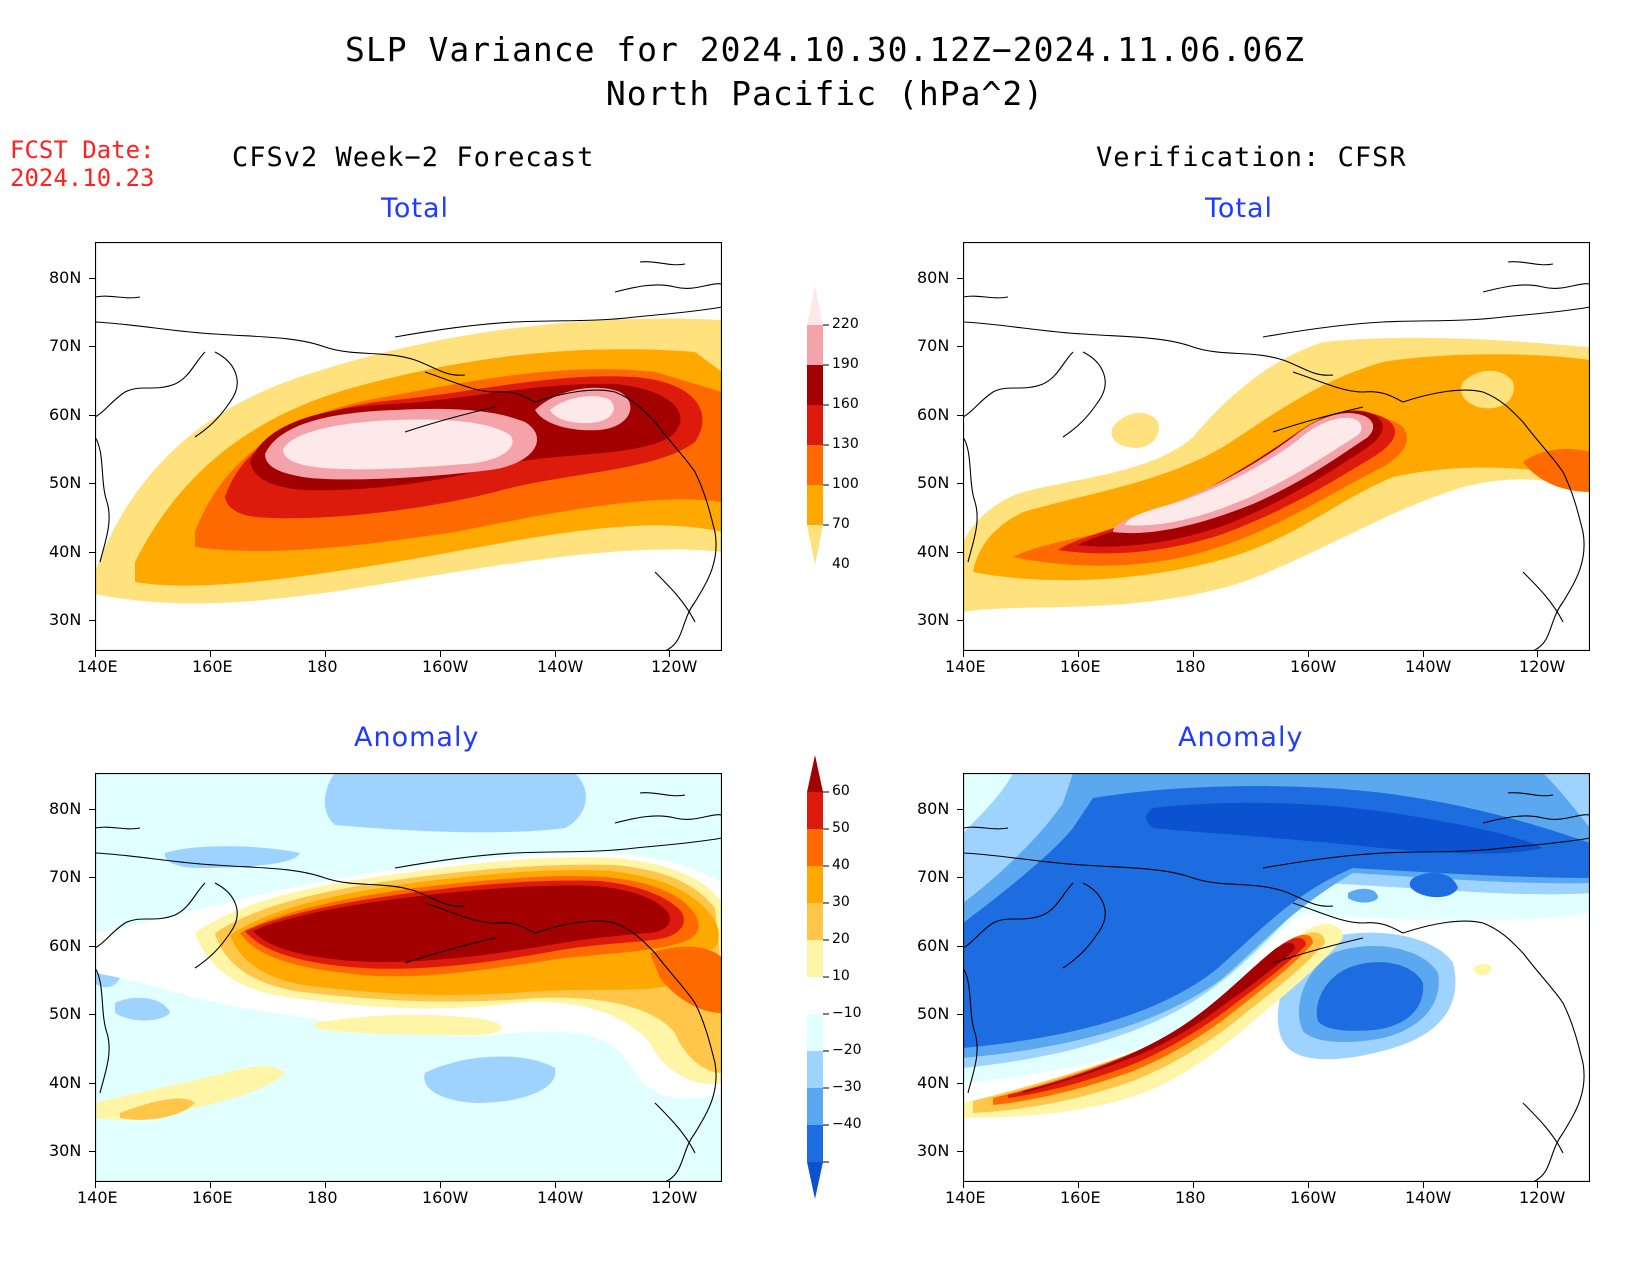 This screenshot has height=1275, width=1650. I want to click on lon-tick-total-forecast: 180, so click(322, 666).